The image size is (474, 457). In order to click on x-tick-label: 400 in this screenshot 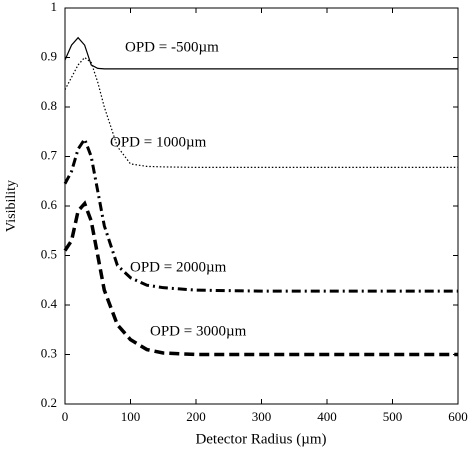, I will do `click(327, 416)`.